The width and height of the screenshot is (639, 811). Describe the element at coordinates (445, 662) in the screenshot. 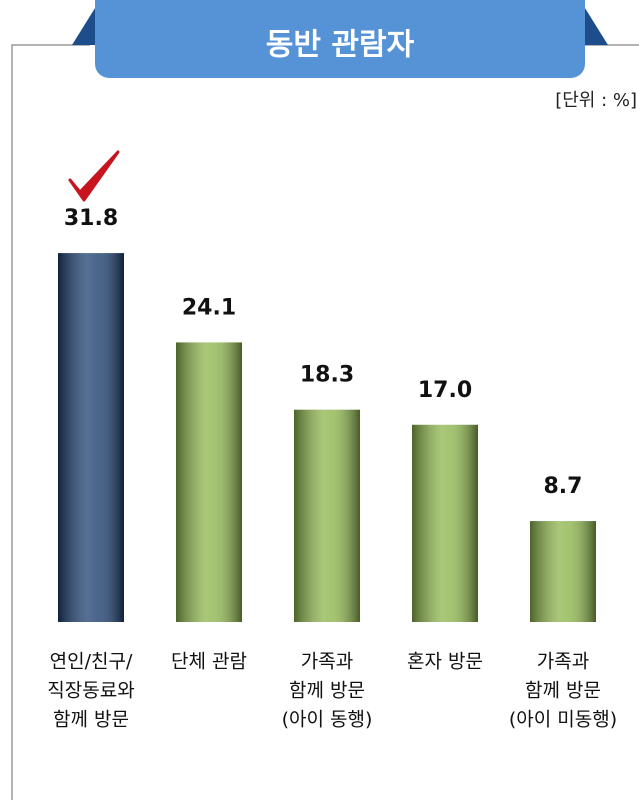

I see `x-tick-label: 혼자 방문` at that location.